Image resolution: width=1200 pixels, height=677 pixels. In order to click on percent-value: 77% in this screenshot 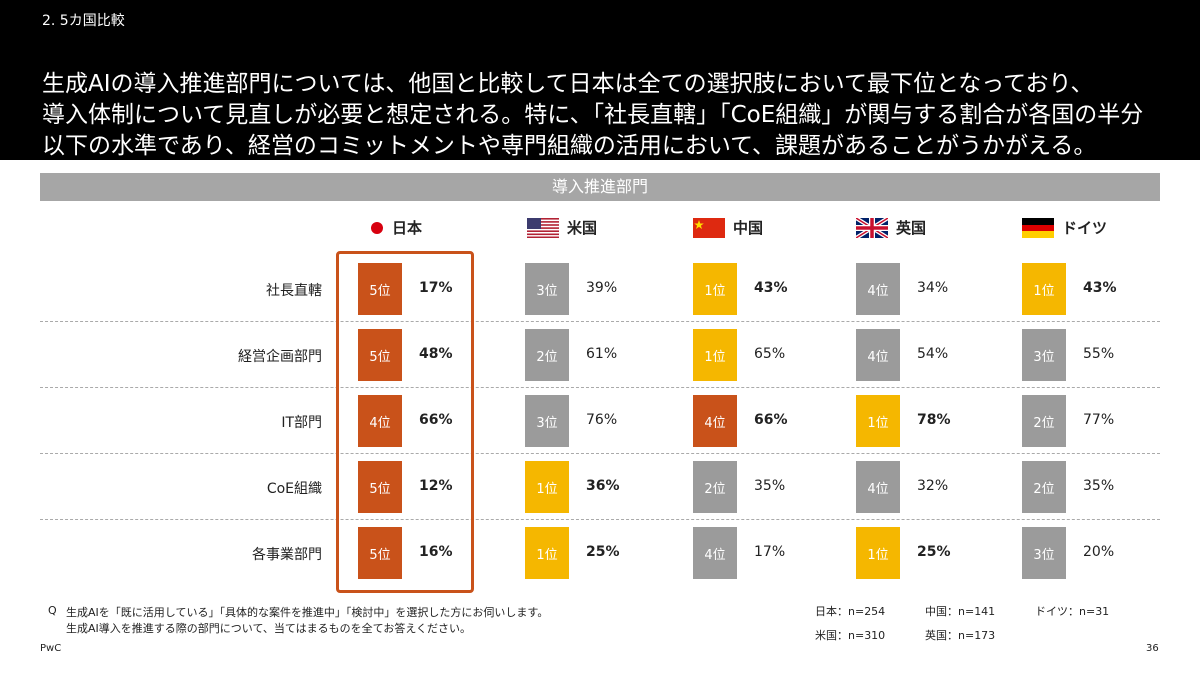, I will do `click(1099, 420)`.